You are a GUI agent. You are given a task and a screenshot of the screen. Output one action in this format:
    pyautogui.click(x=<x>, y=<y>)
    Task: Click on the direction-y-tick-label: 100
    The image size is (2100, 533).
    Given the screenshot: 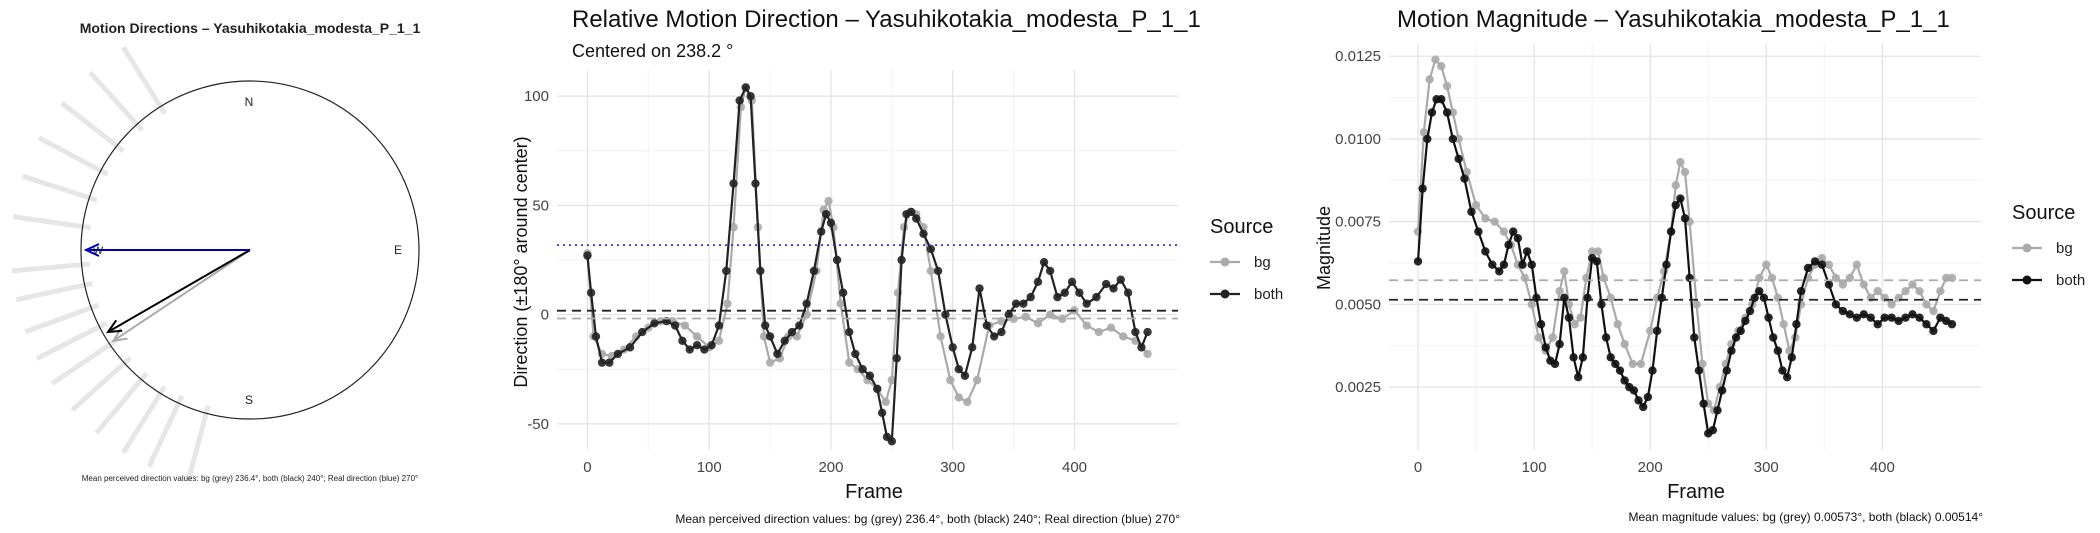 What is the action you would take?
    pyautogui.click(x=536, y=96)
    